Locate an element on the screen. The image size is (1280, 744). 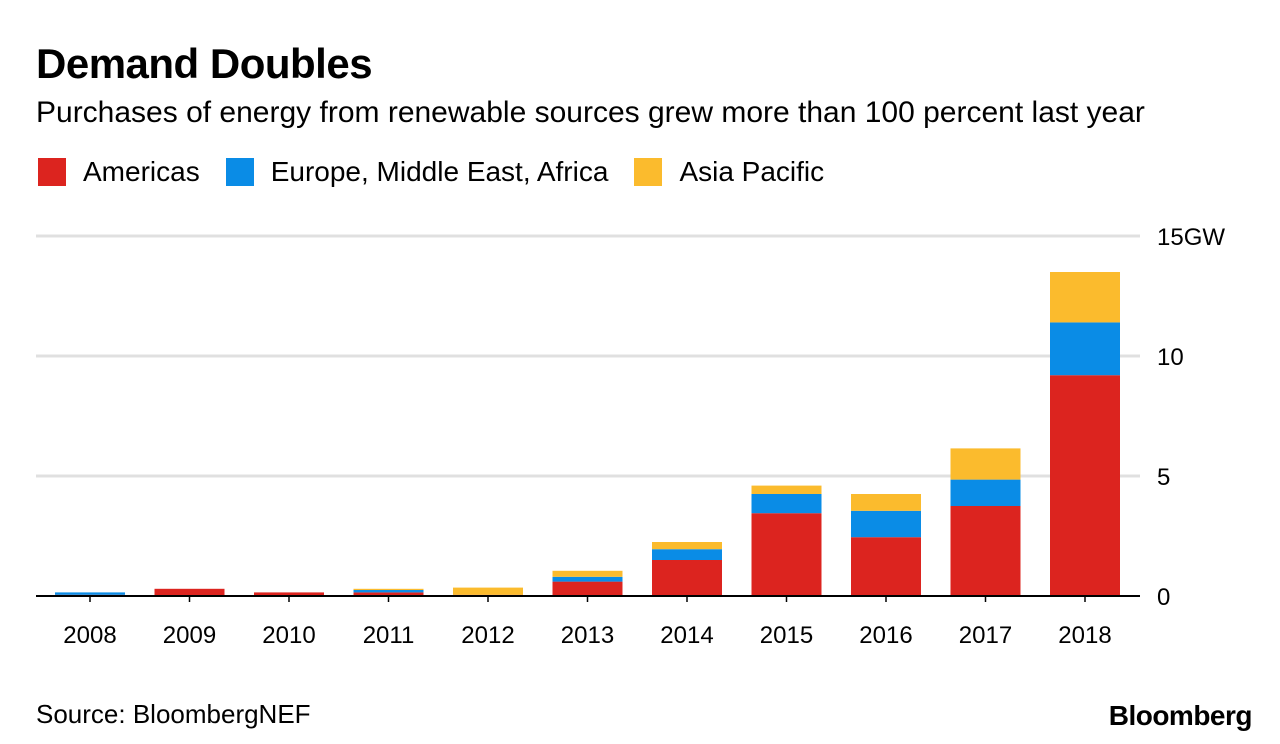
legend-swatch-americas is located at coordinates (52, 172).